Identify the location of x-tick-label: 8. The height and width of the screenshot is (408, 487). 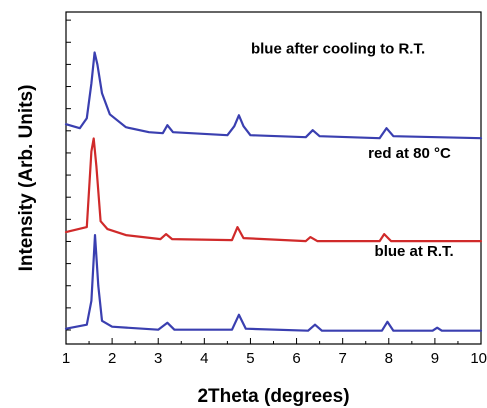
(389, 358).